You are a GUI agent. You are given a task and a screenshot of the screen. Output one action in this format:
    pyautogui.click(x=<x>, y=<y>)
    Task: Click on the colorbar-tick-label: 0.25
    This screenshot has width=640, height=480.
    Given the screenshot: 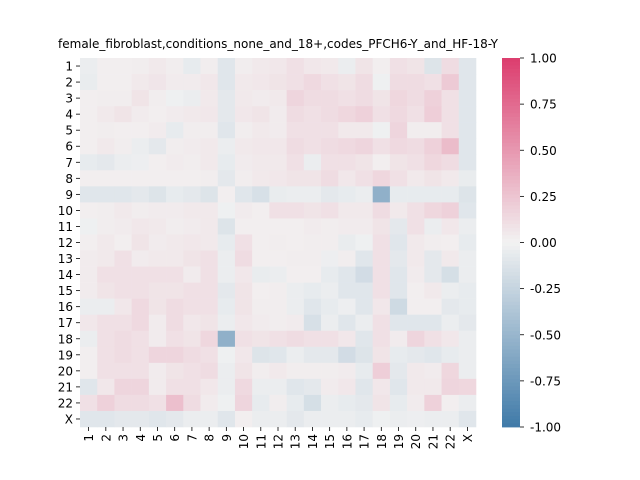 What is the action you would take?
    pyautogui.click(x=543, y=197)
    